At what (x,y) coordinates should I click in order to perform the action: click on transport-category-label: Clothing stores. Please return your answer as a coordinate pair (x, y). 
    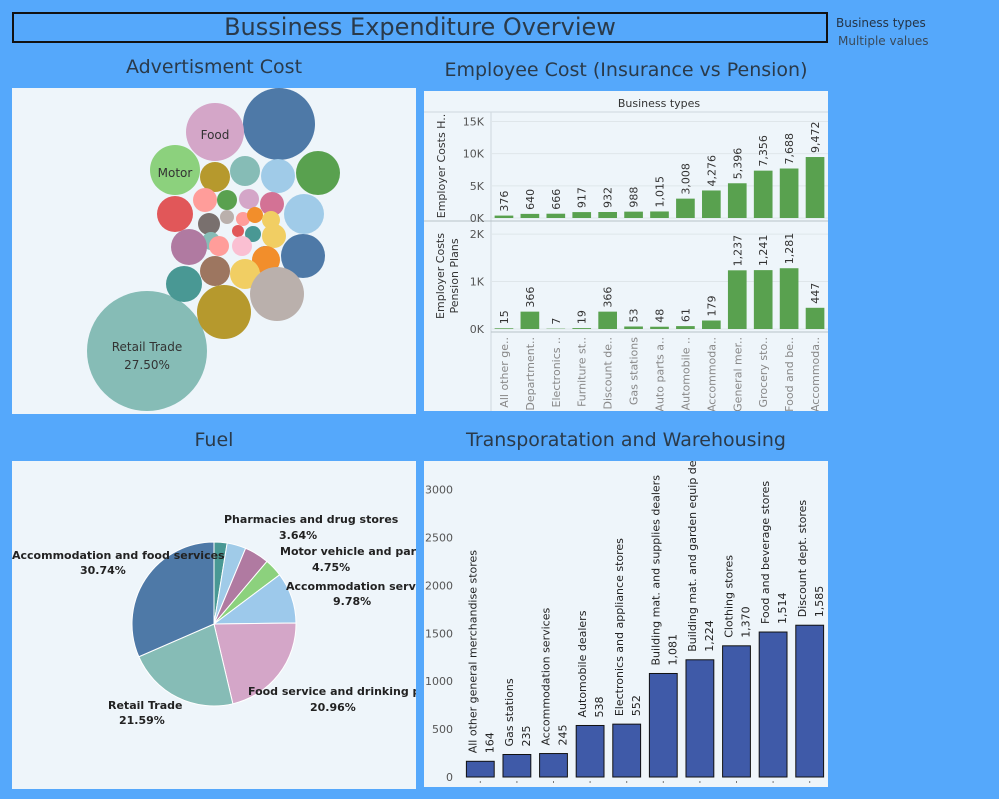
    Looking at the image, I should click on (729, 596).